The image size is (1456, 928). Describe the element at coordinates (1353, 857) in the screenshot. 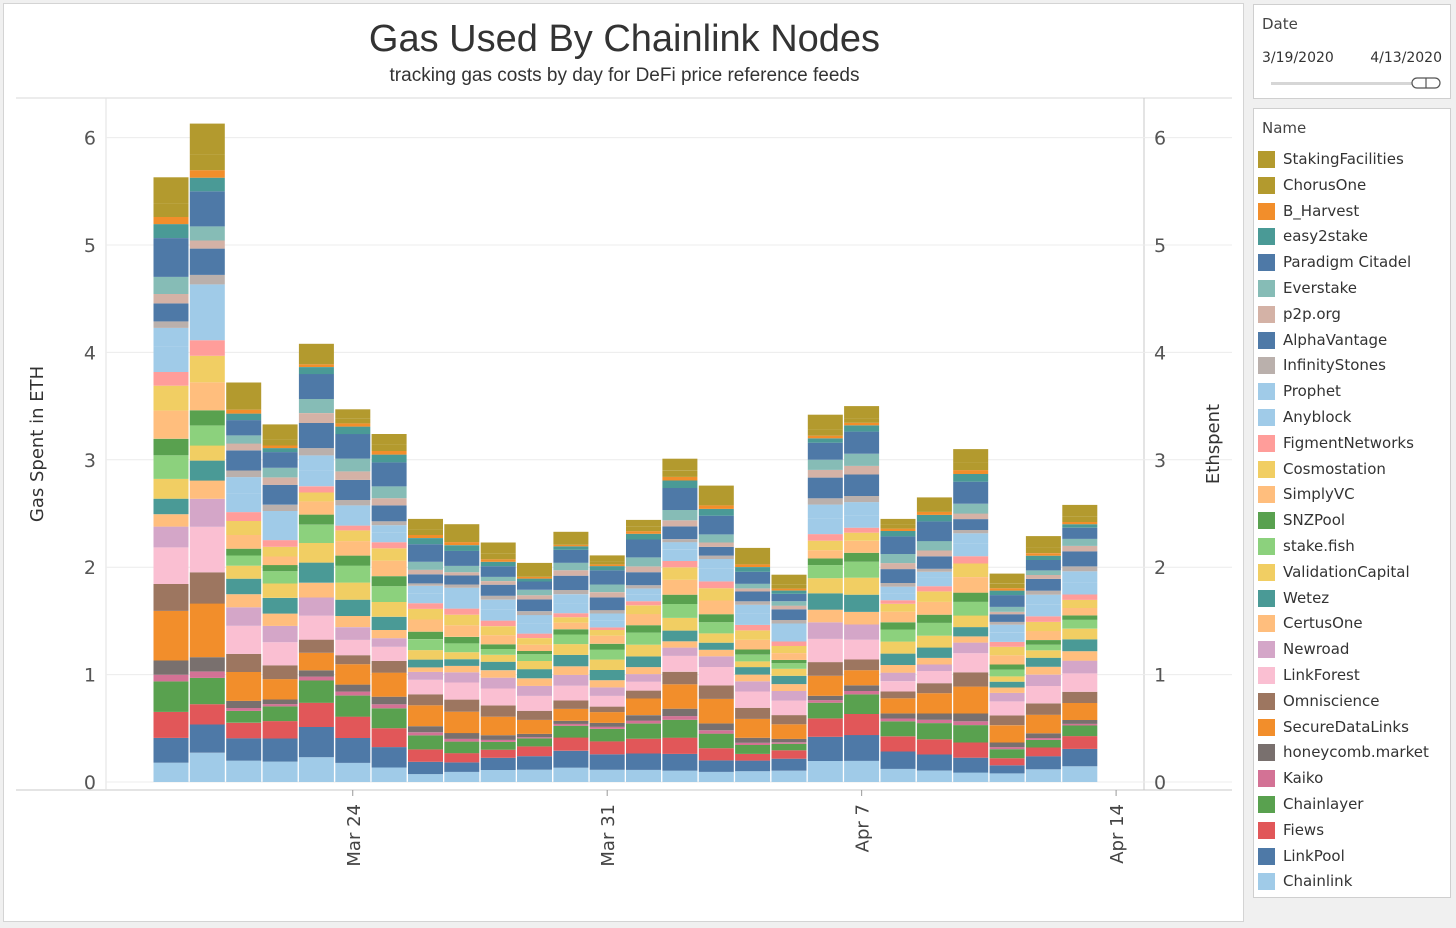

I see `legend-item: LinkPool` at that location.